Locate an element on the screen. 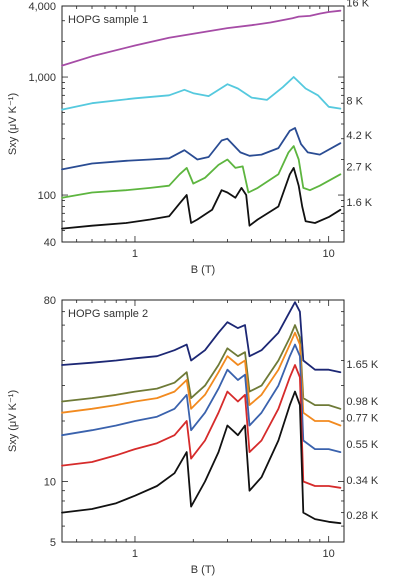 The height and width of the screenshot is (579, 400). series-label: 1.65 K is located at coordinates (362, 365).